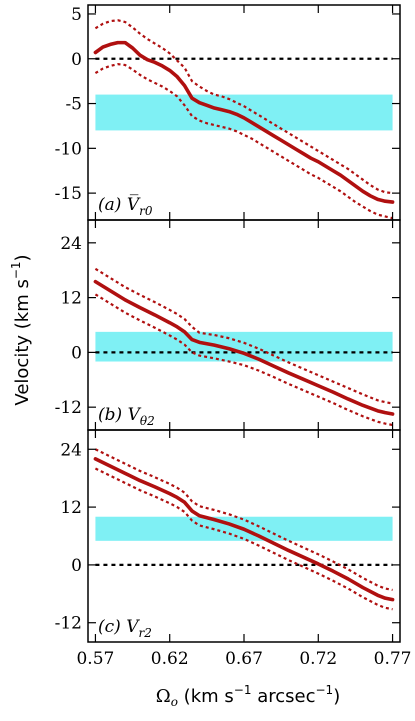 Image resolution: width=415 pixels, height=721 pixels. I want to click on x-axis-title: Ωo (km s−1 arcsec−1), so click(248, 696).